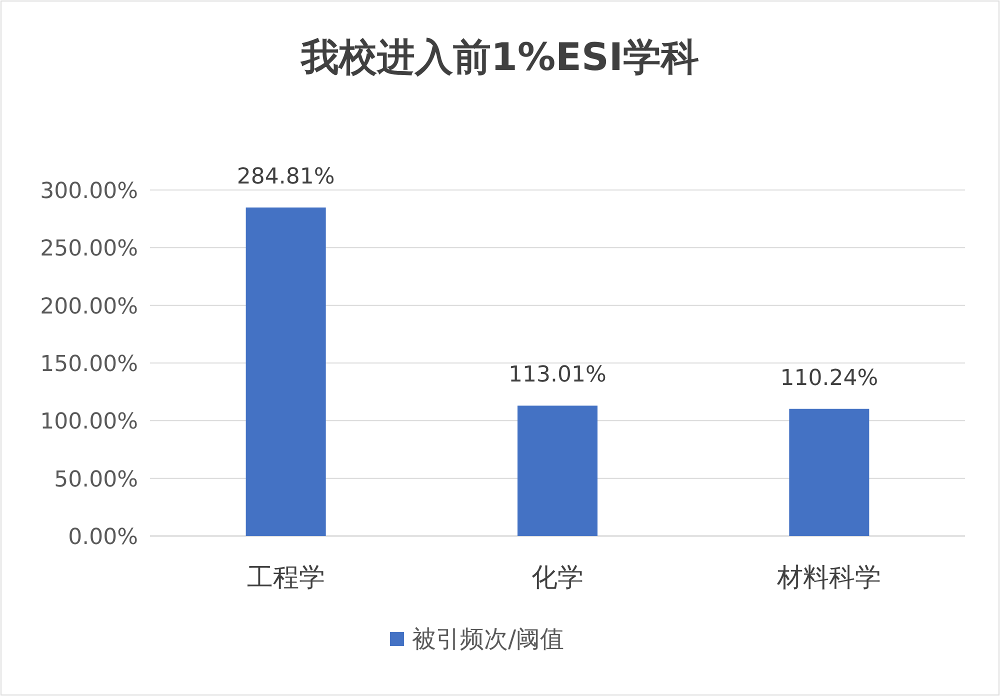 The width and height of the screenshot is (1000, 696). What do you see at coordinates (499, 57) in the screenshot?
I see `chart-title: 我校进入前1%ESI学科` at bounding box center [499, 57].